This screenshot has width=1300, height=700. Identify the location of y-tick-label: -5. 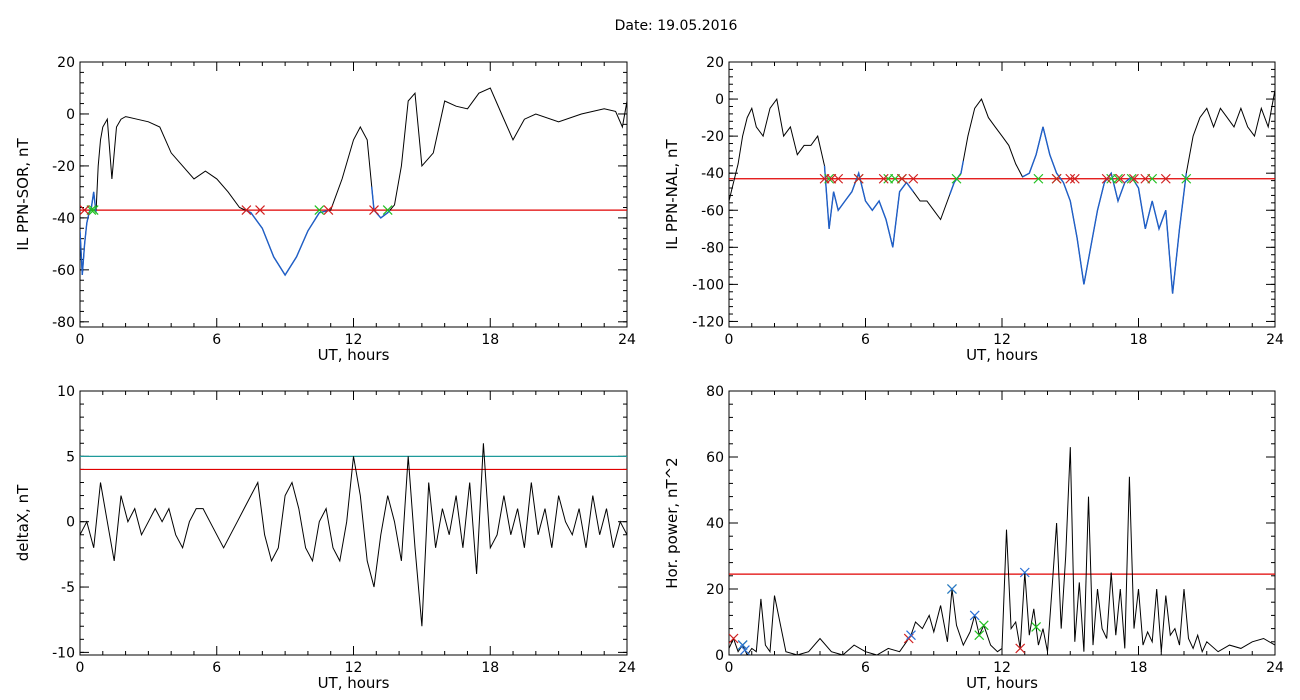
(68, 588).